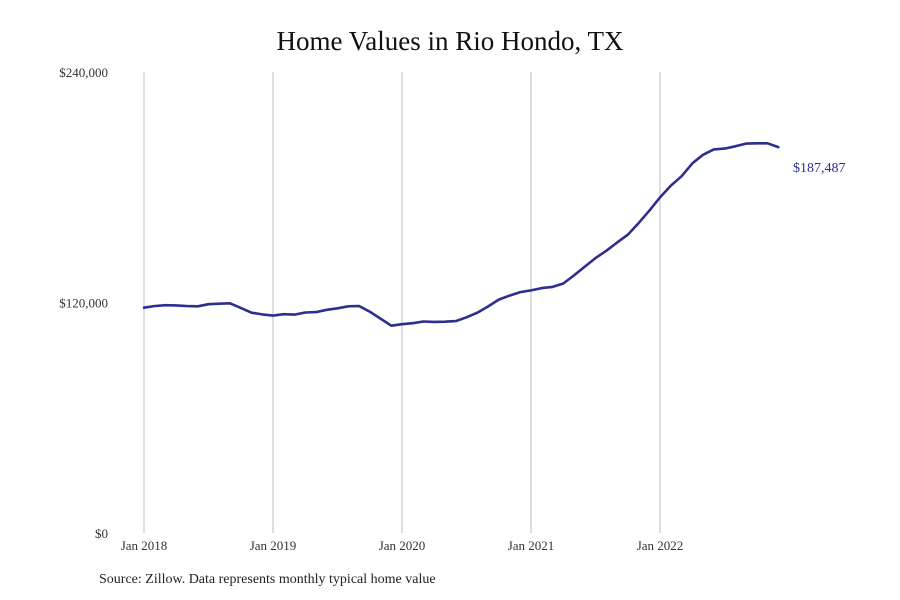 This screenshot has width=900, height=600. Describe the element at coordinates (531, 545) in the screenshot. I see `x-tick-label: Jan 2021` at that location.